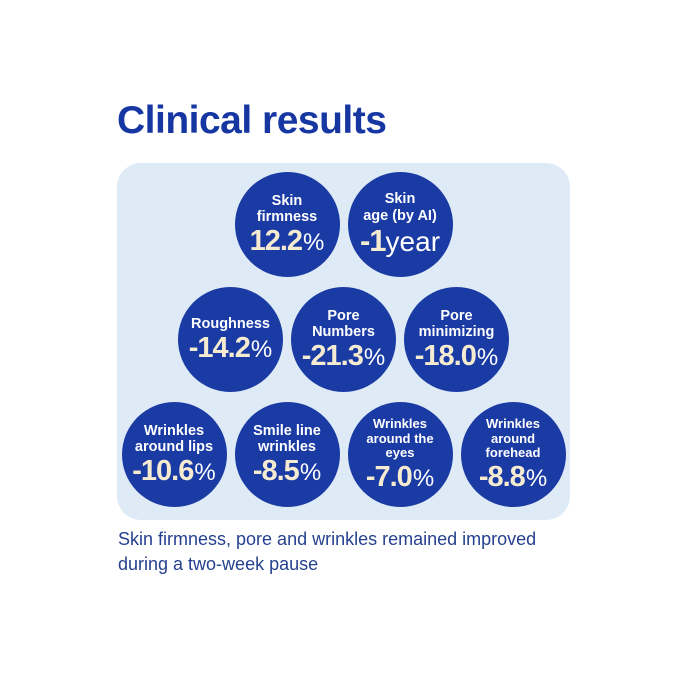  I want to click on stat-value: -14.2%, so click(230, 347).